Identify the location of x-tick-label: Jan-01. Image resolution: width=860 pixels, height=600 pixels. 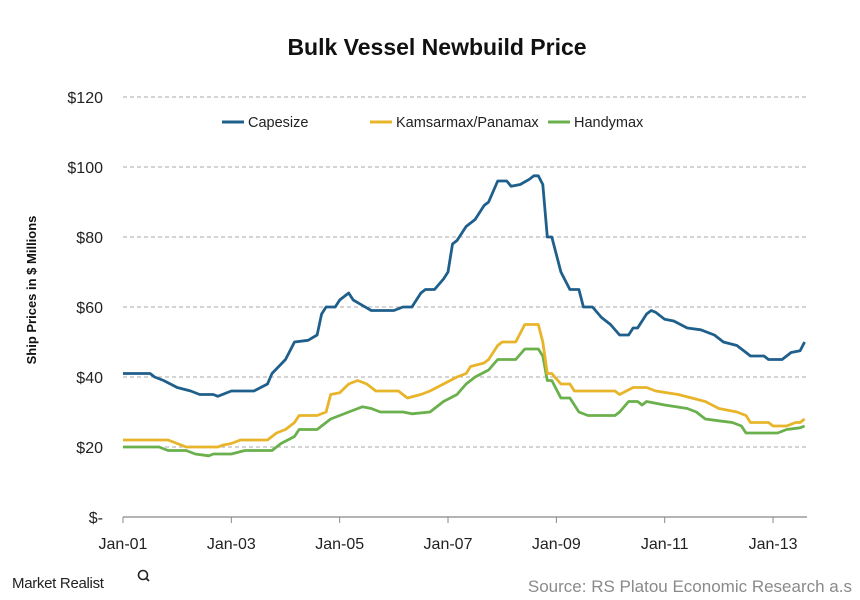
(123, 544).